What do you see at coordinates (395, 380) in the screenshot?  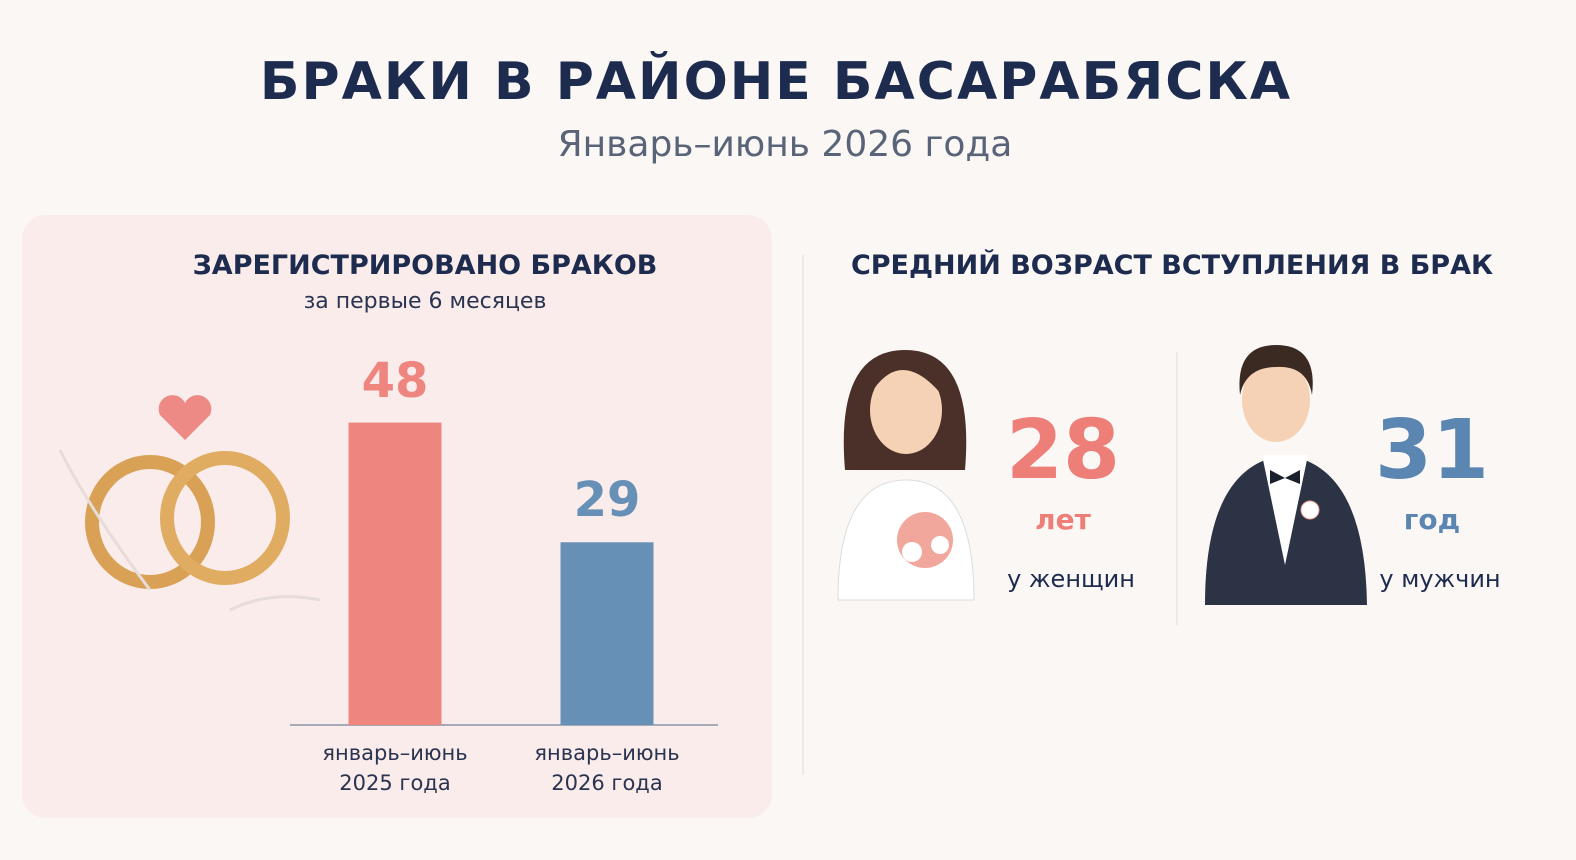 I see `value-label: 48` at bounding box center [395, 380].